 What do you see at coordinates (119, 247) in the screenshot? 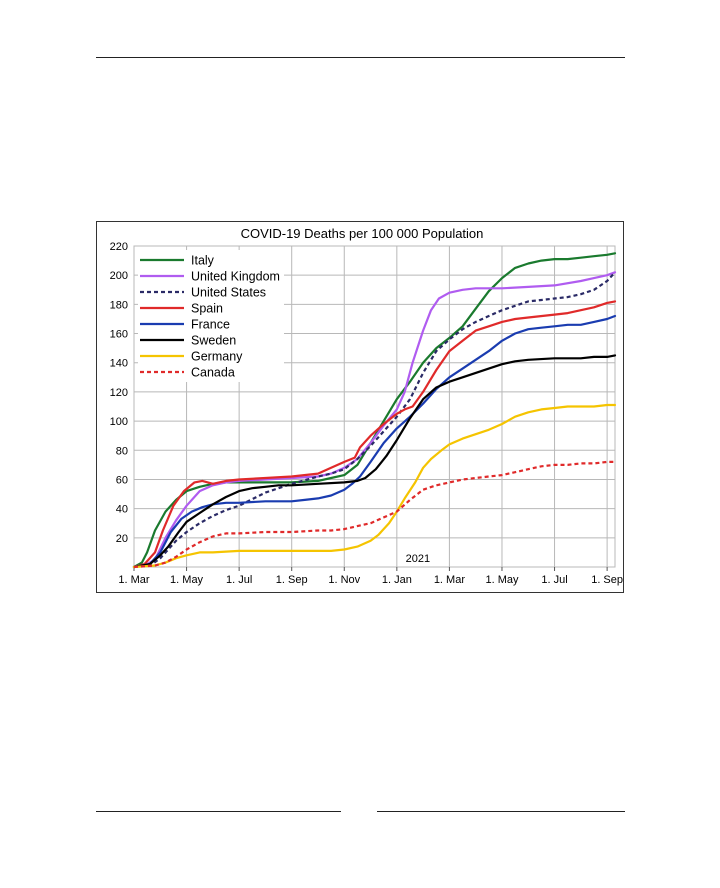
I see `y-tick-label: 220` at bounding box center [119, 247].